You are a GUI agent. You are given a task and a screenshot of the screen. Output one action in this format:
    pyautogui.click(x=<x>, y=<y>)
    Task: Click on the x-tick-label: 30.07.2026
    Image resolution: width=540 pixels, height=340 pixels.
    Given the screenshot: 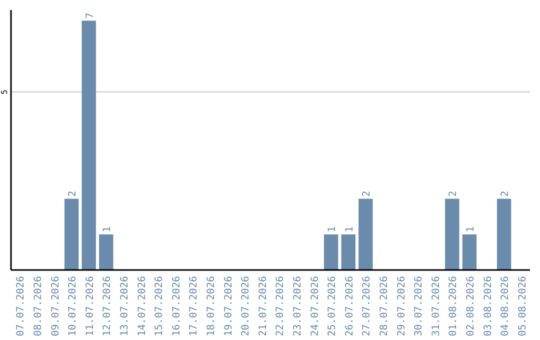 What is the action you would take?
    pyautogui.click(x=419, y=306)
    